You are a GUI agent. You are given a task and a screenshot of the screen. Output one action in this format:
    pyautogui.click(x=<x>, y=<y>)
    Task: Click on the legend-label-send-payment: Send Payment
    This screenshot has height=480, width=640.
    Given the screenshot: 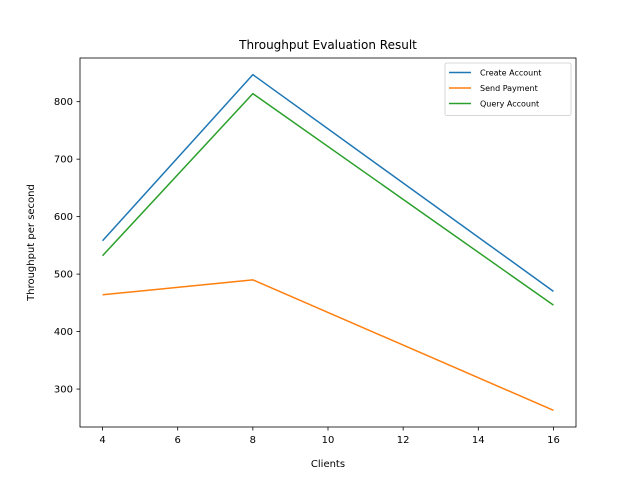 What is the action you would take?
    pyautogui.click(x=509, y=88)
    